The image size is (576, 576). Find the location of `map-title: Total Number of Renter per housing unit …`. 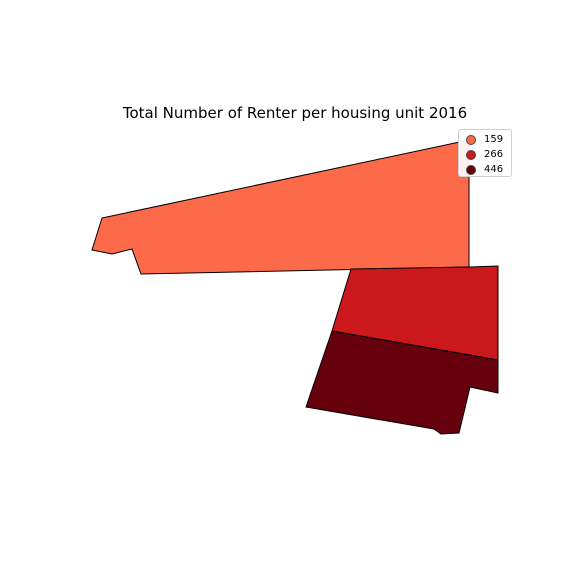

map-title: Total Number of Renter per housing unit … is located at coordinates (295, 113).